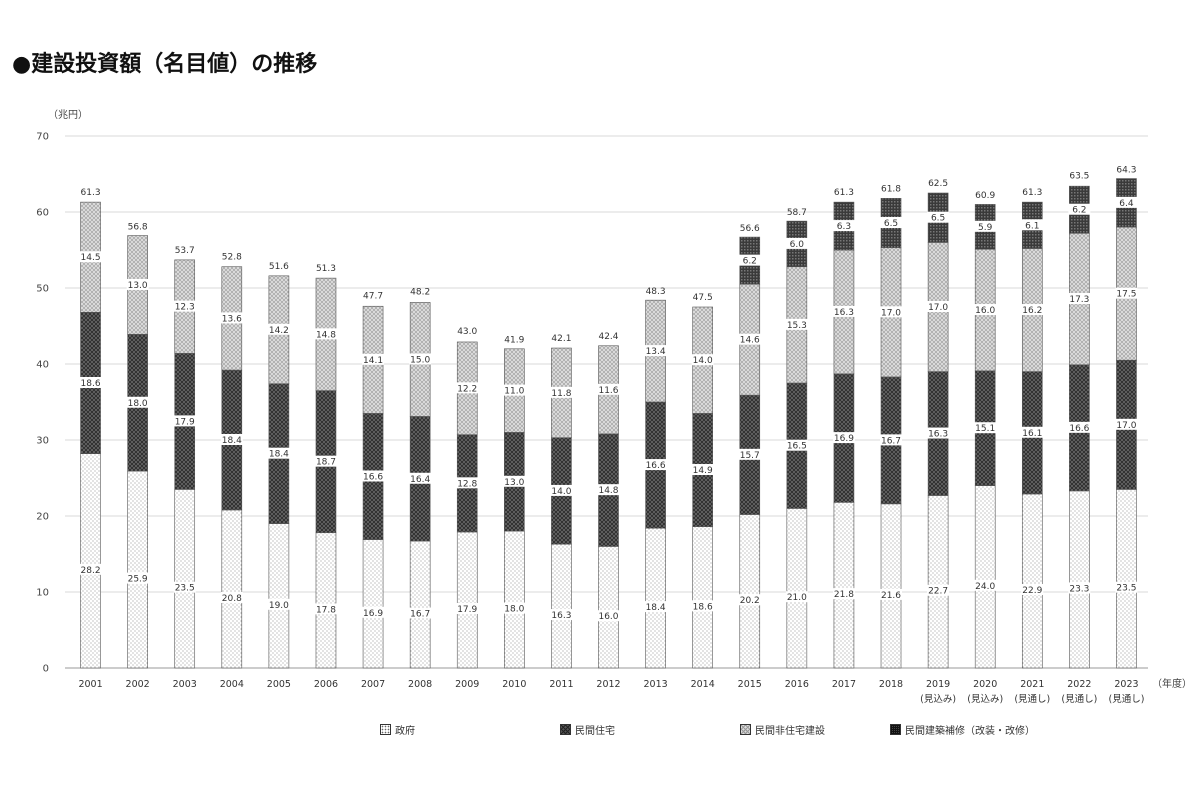 The width and height of the screenshot is (1200, 798). Describe the element at coordinates (1172, 683) in the screenshot. I see `x-axis-label: （年度）` at that location.